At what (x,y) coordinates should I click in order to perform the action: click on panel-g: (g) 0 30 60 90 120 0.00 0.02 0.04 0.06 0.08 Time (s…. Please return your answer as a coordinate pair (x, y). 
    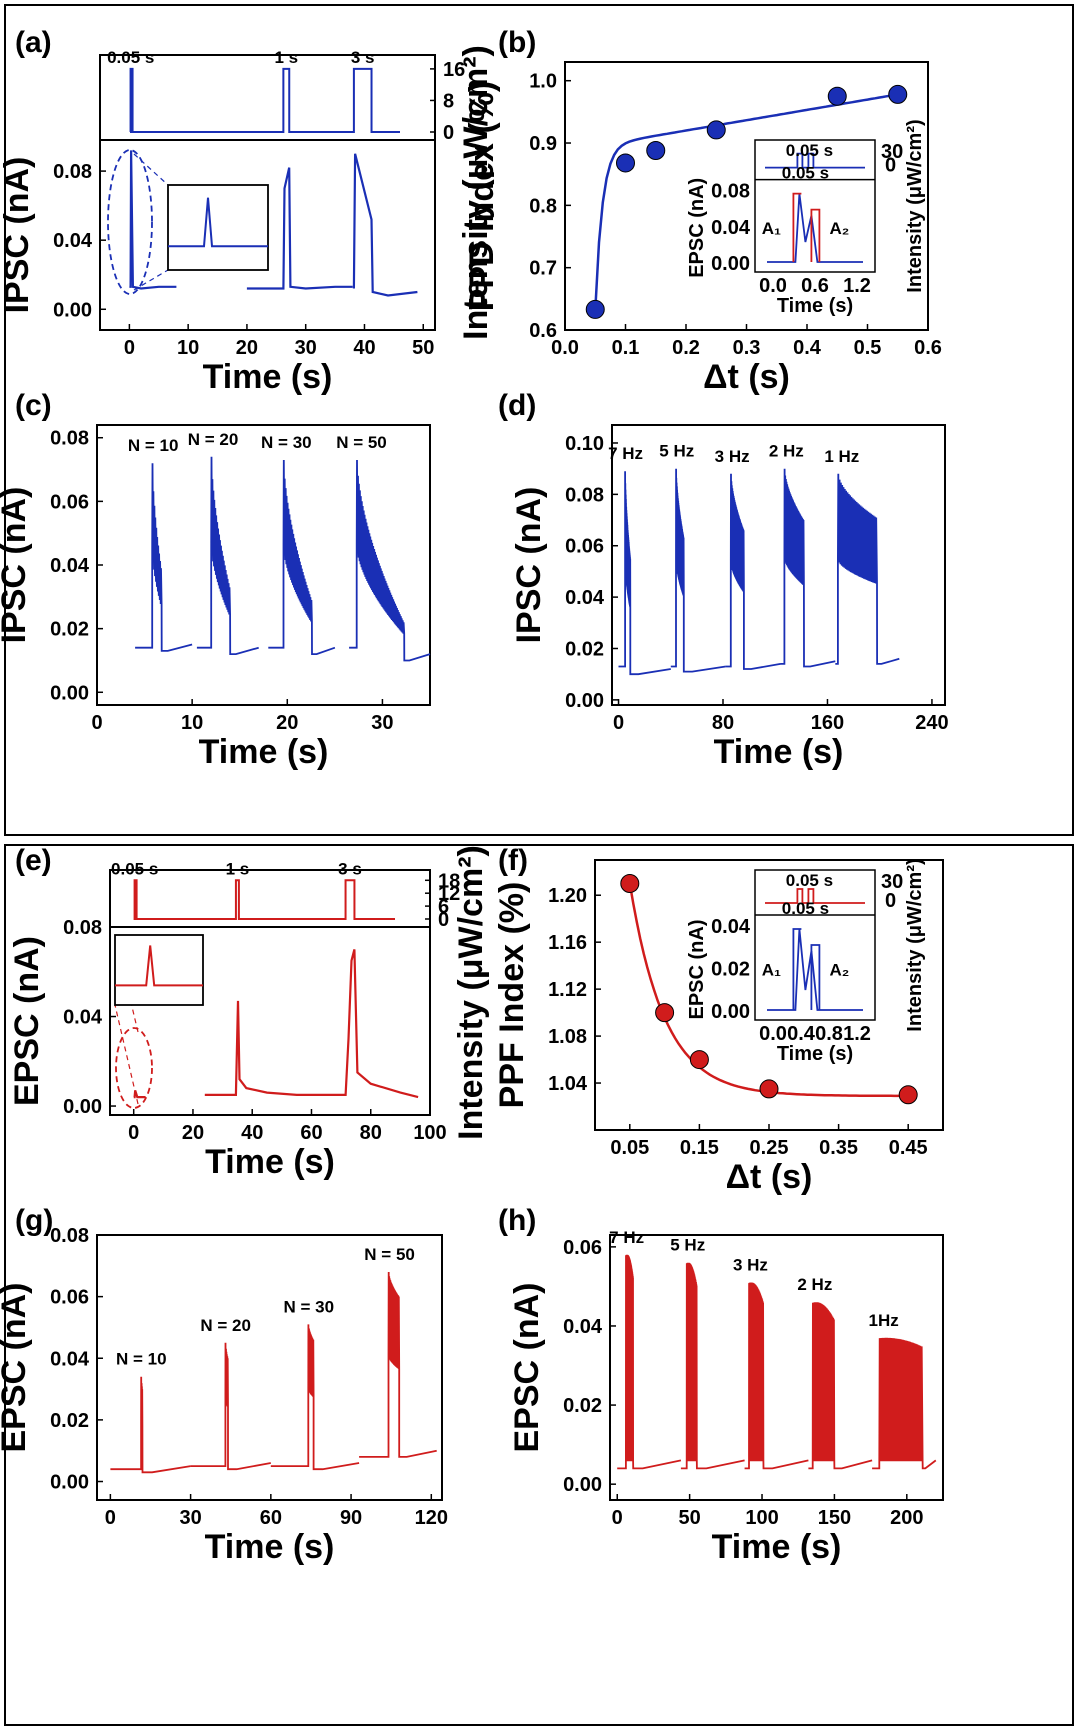
    Looking at the image, I should click on (224, 1385).